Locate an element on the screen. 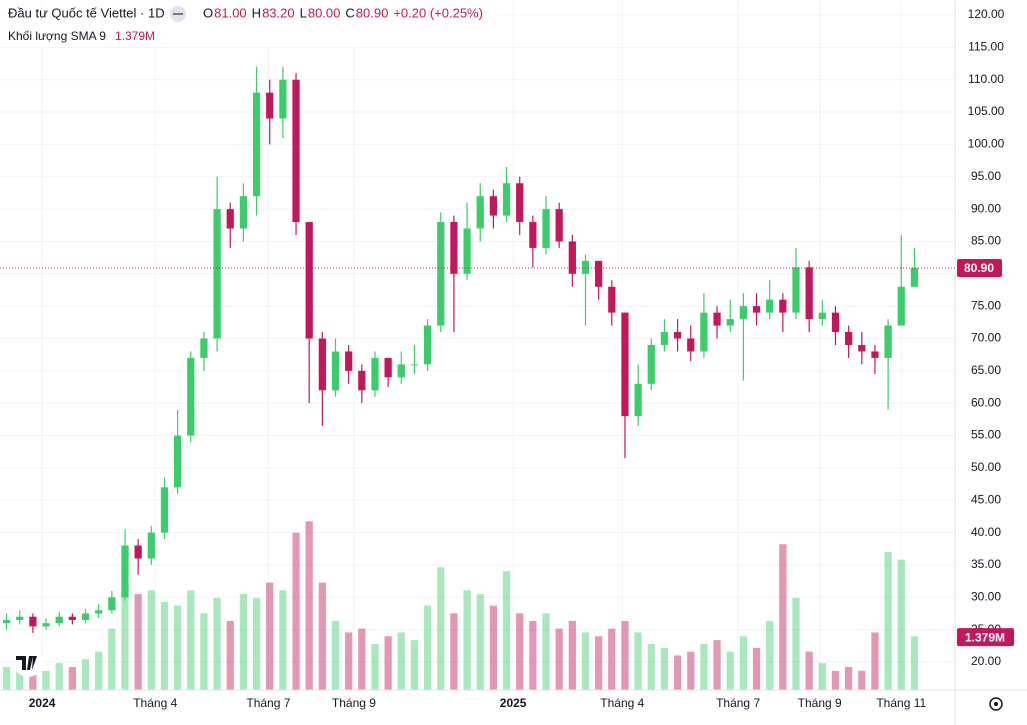  y-tick-label: 60.00 is located at coordinates (986, 402).